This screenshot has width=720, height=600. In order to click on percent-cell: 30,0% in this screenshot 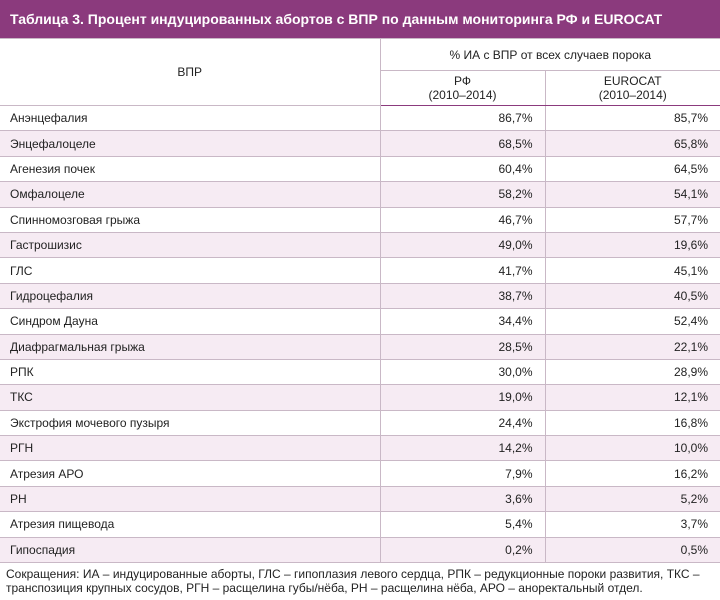, I will do `click(462, 372)`.